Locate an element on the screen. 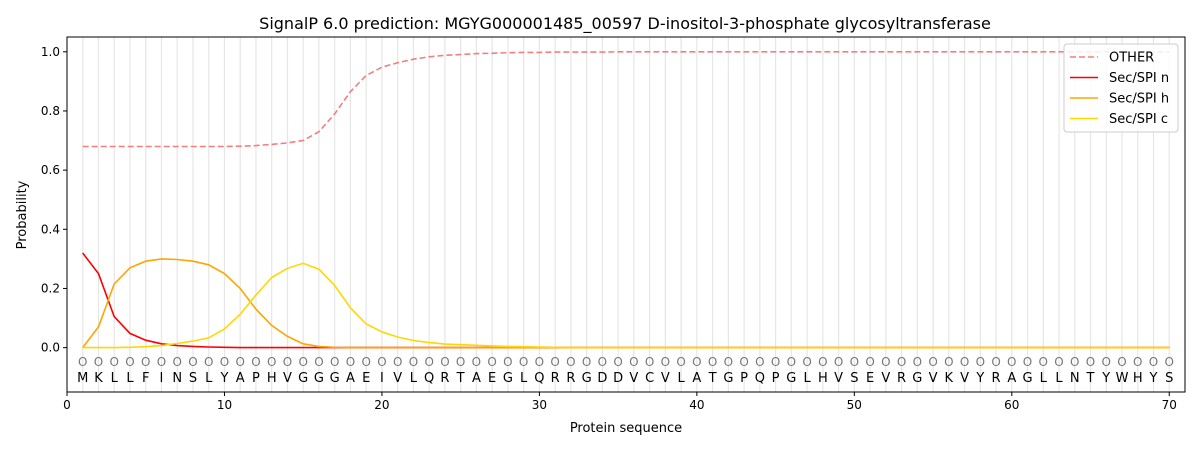 This screenshot has width=1200, height=450. legend-label: Sec/SPI h is located at coordinates (1139, 99).